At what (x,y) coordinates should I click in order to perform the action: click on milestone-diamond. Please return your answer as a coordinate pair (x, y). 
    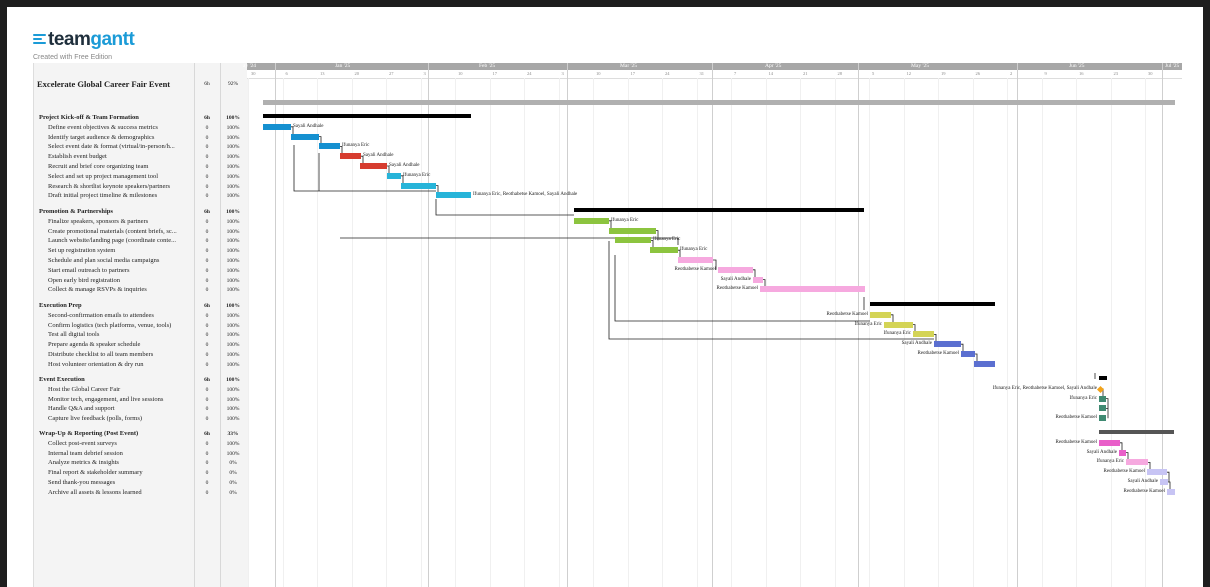
    Looking at the image, I should click on (1100, 389).